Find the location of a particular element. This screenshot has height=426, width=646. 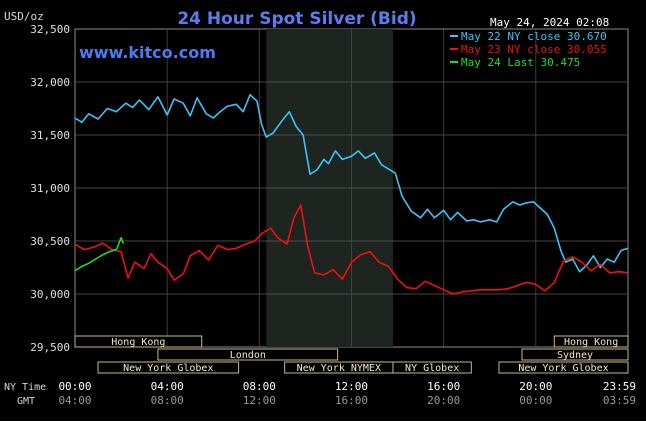

legend-entry: May 22 NY close 30.670 is located at coordinates (534, 36).